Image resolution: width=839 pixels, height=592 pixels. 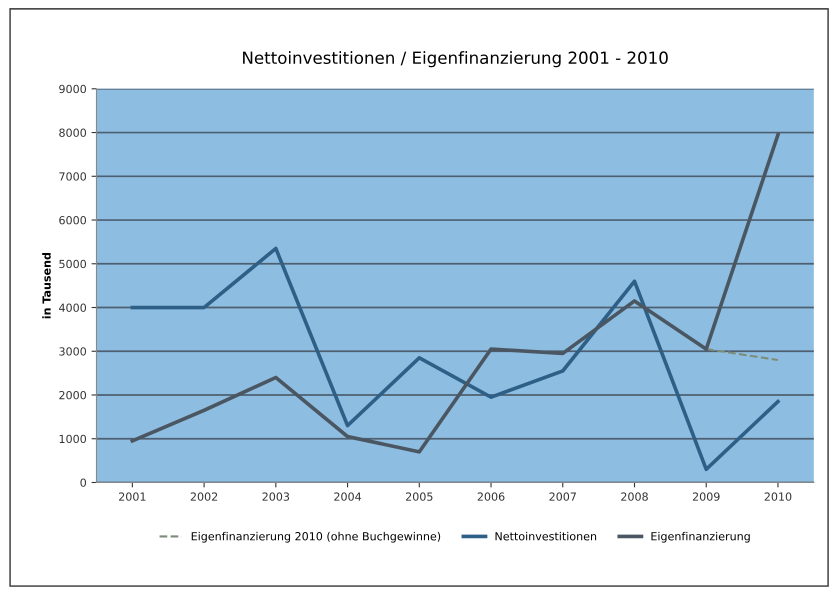 I want to click on y-tick-label: 9000, so click(x=72, y=89).